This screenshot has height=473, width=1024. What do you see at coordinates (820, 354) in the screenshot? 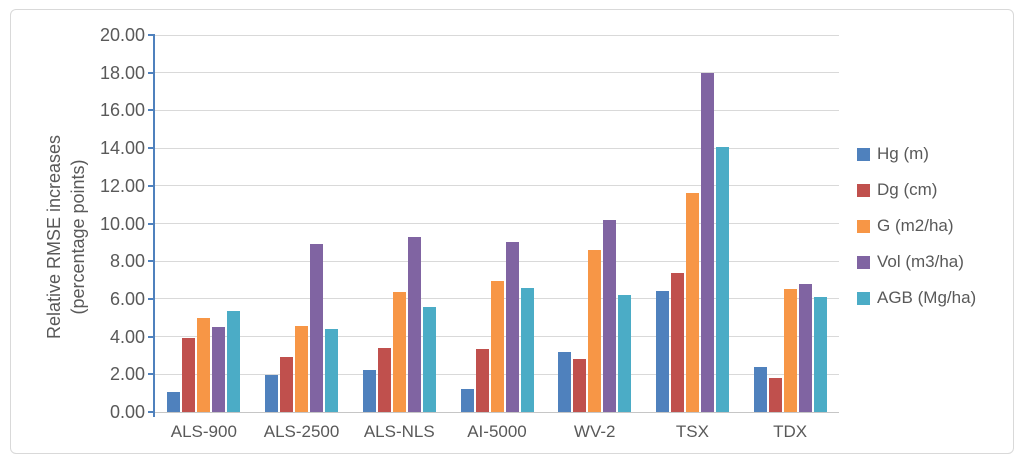
I see `bar-agb-tdx` at bounding box center [820, 354].